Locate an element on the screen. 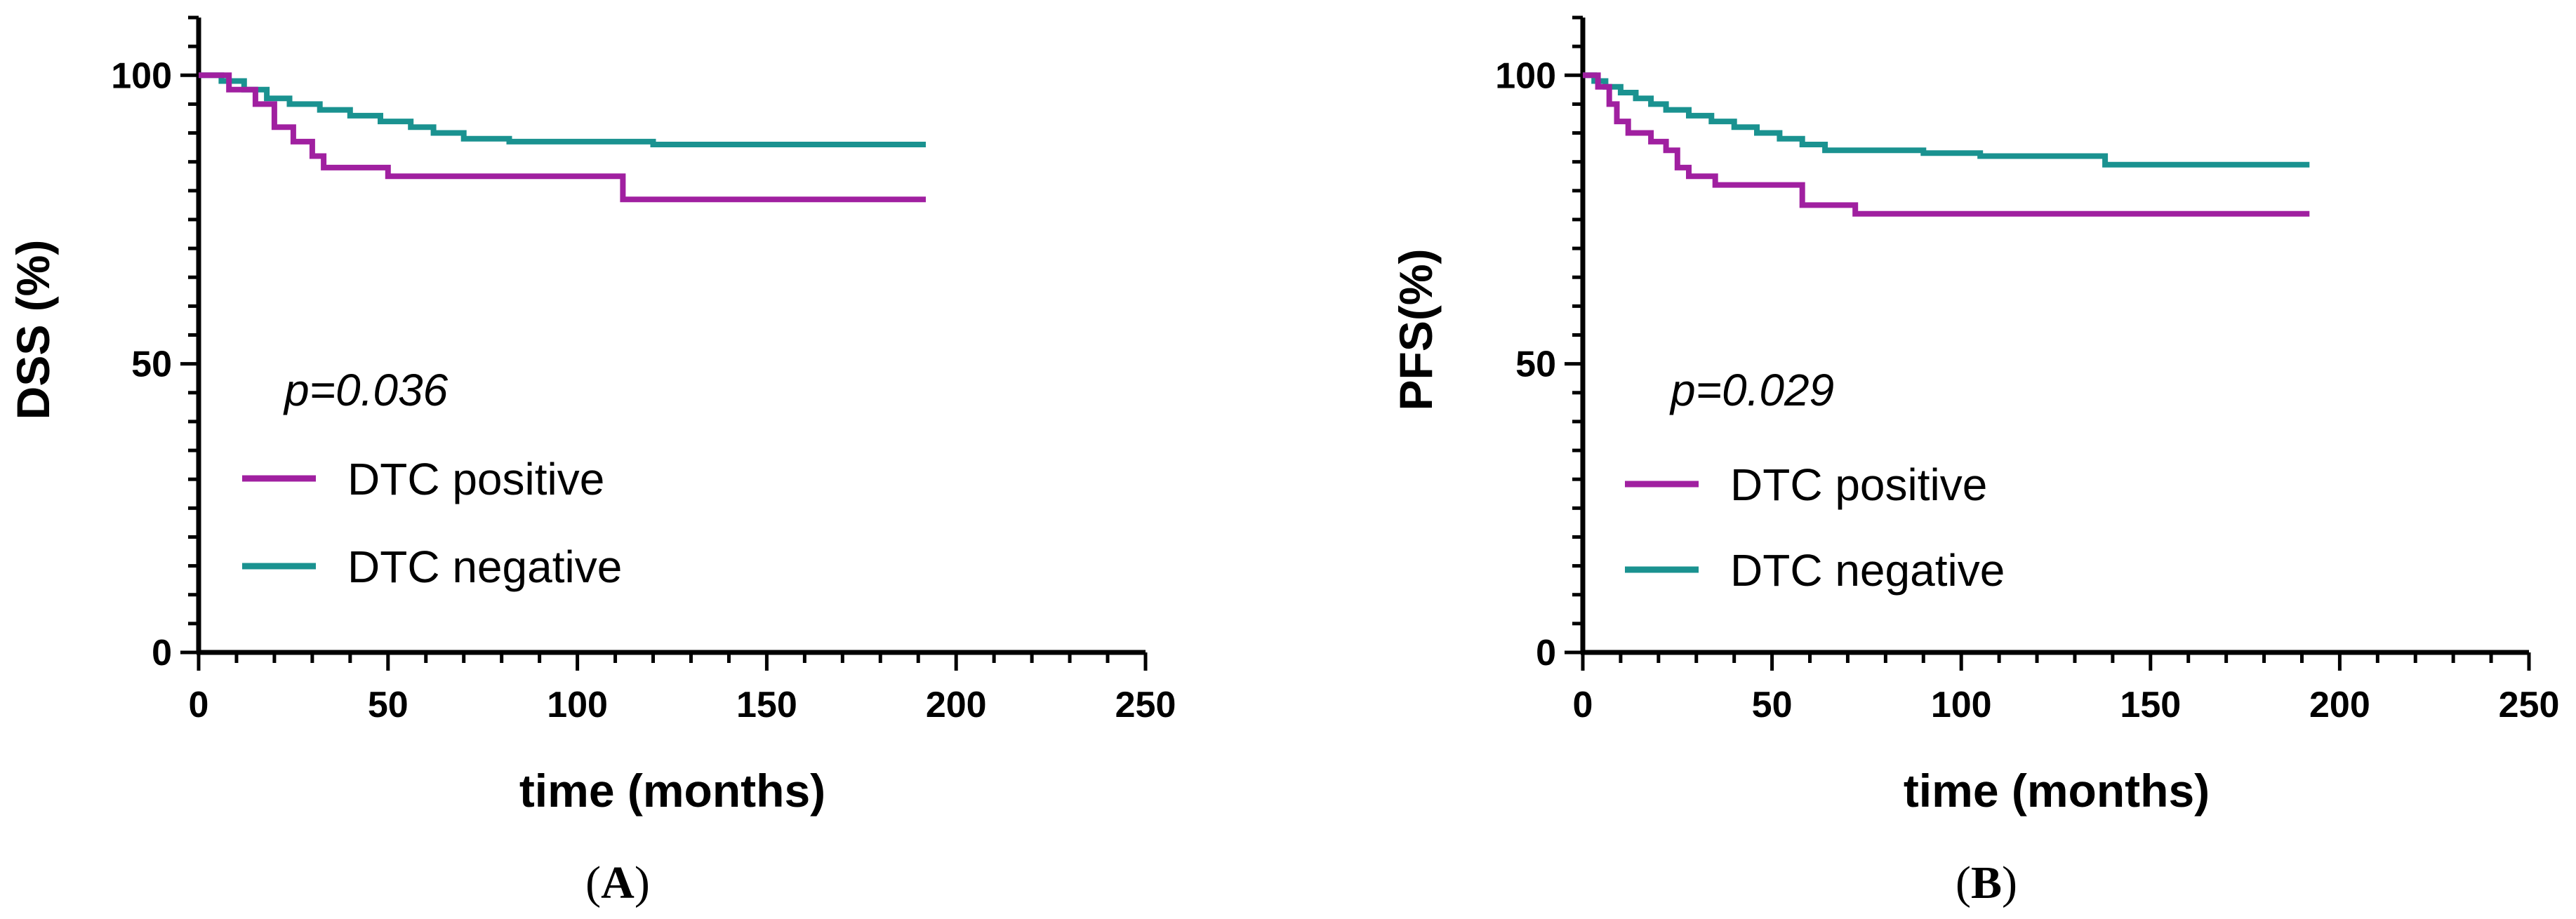 This screenshot has height=919, width=2576. y-axis-title: PFS(%) is located at coordinates (1416, 330).